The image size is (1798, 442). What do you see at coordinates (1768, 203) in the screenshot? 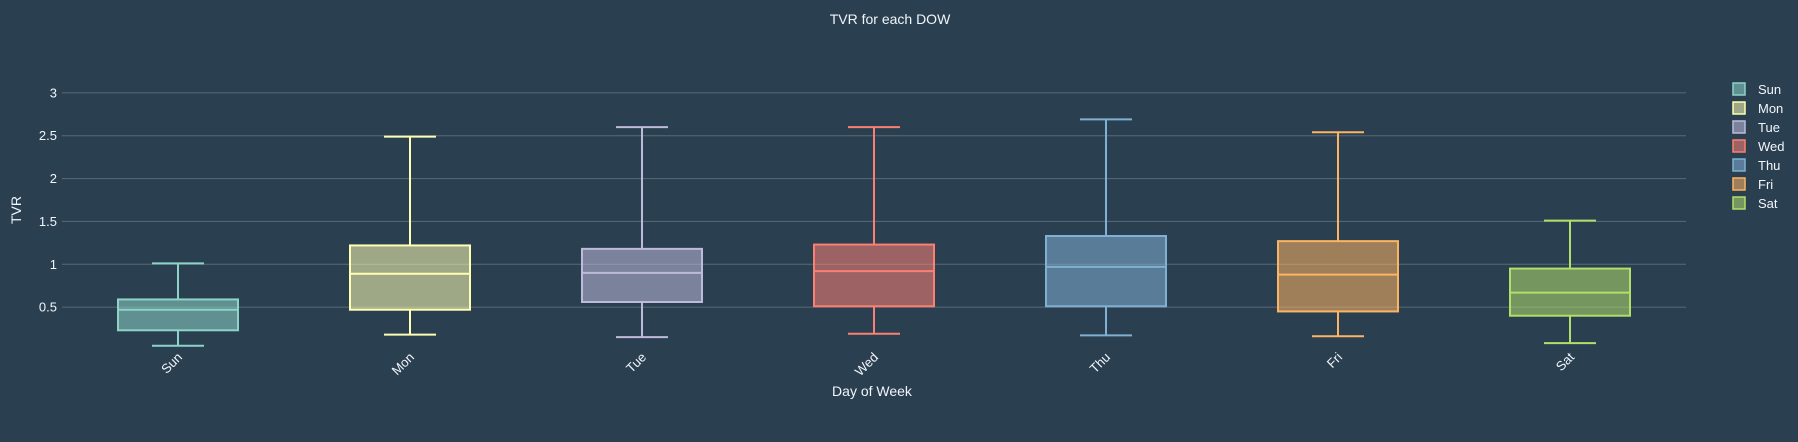
I see `legend-label: Sat` at bounding box center [1768, 203].